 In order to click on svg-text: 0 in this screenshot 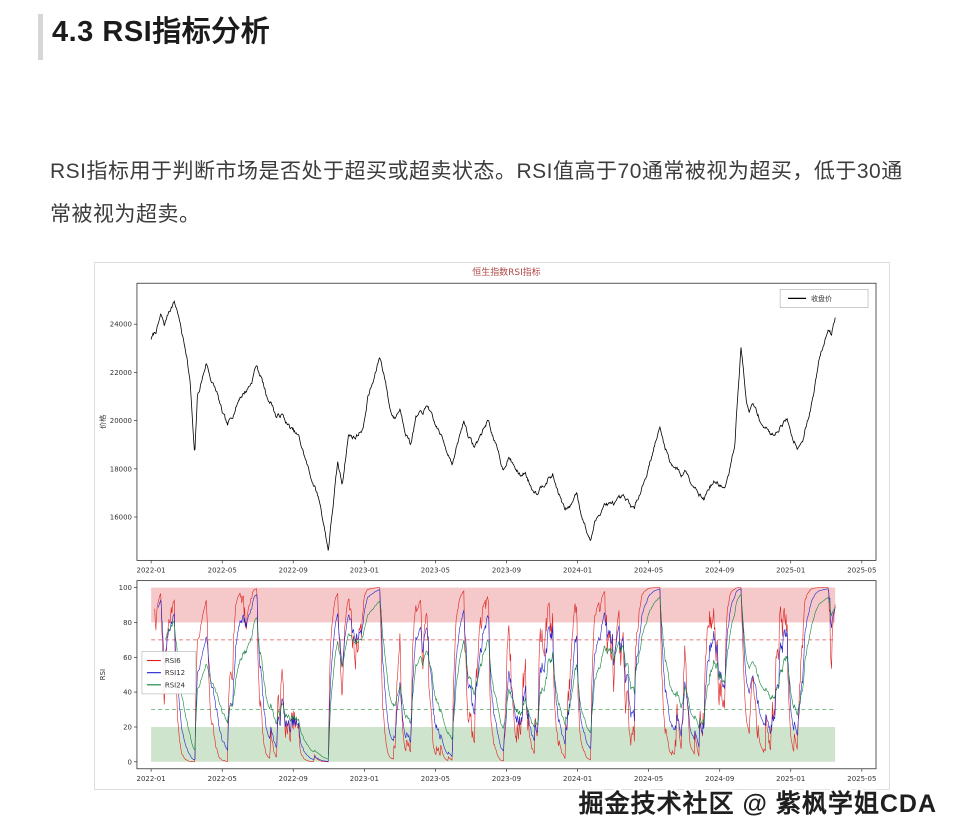, I will do `click(130, 761)`.